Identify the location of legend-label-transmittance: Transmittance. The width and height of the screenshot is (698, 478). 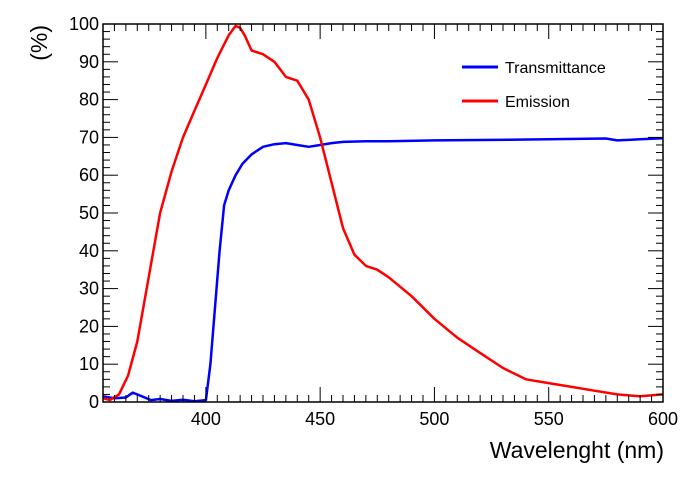
(555, 68).